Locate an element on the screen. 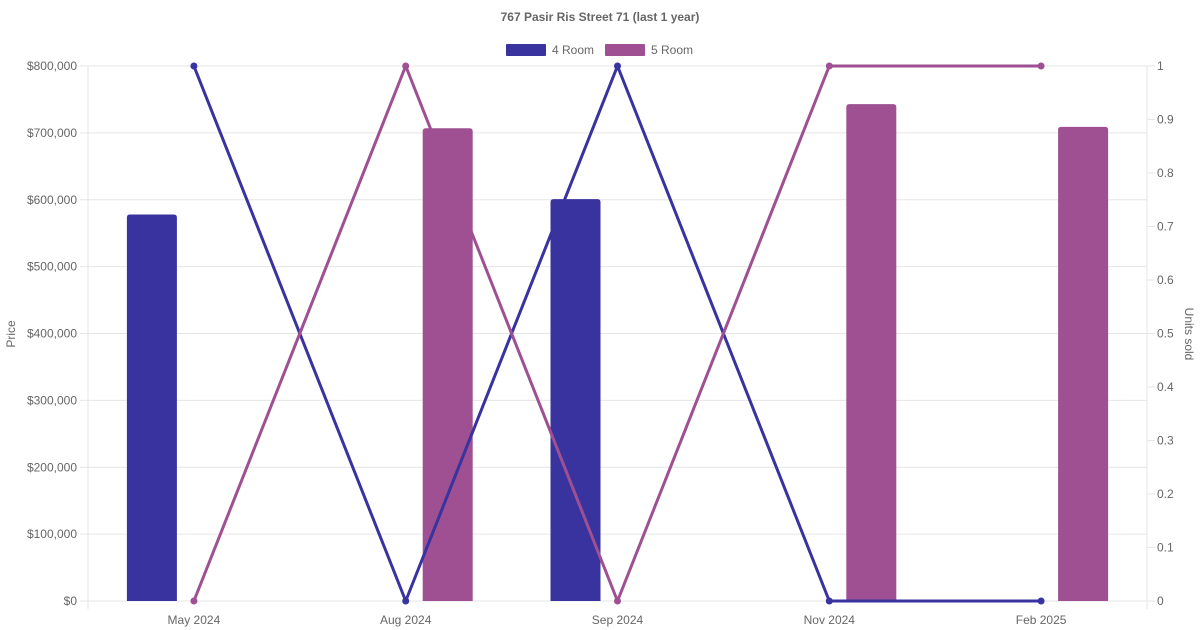 The width and height of the screenshot is (1200, 630). x-tick-label: May 2024 is located at coordinates (194, 620).